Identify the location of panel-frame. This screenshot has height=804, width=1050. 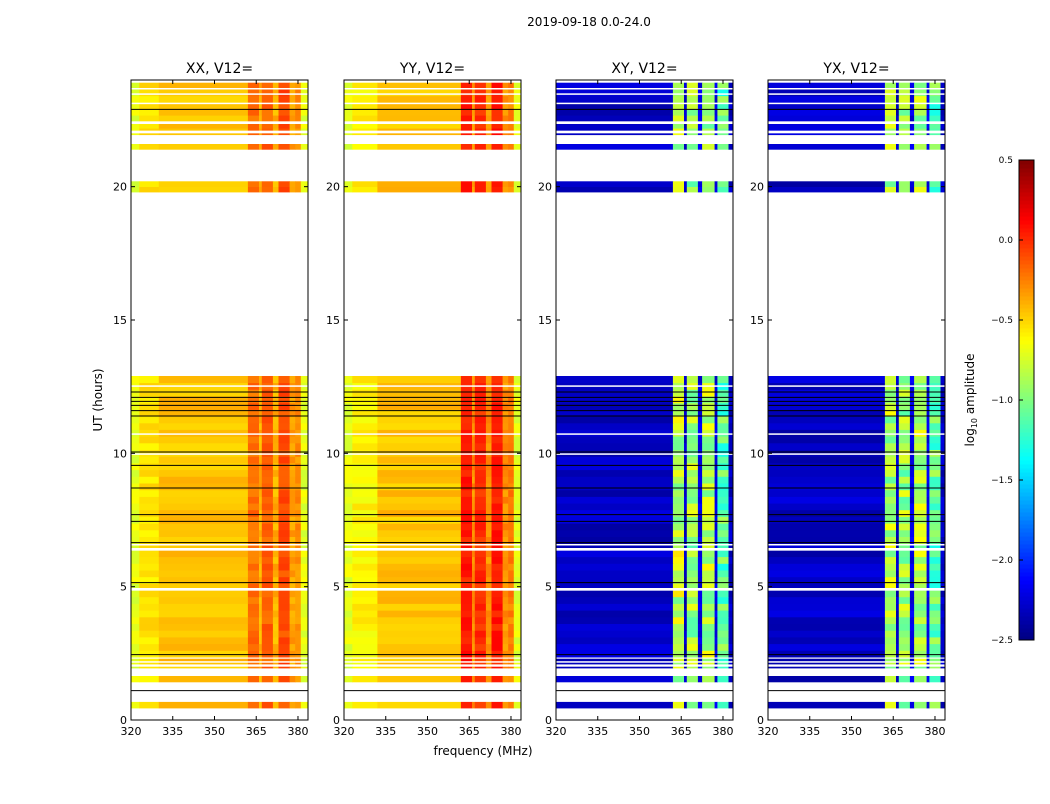
(432, 400).